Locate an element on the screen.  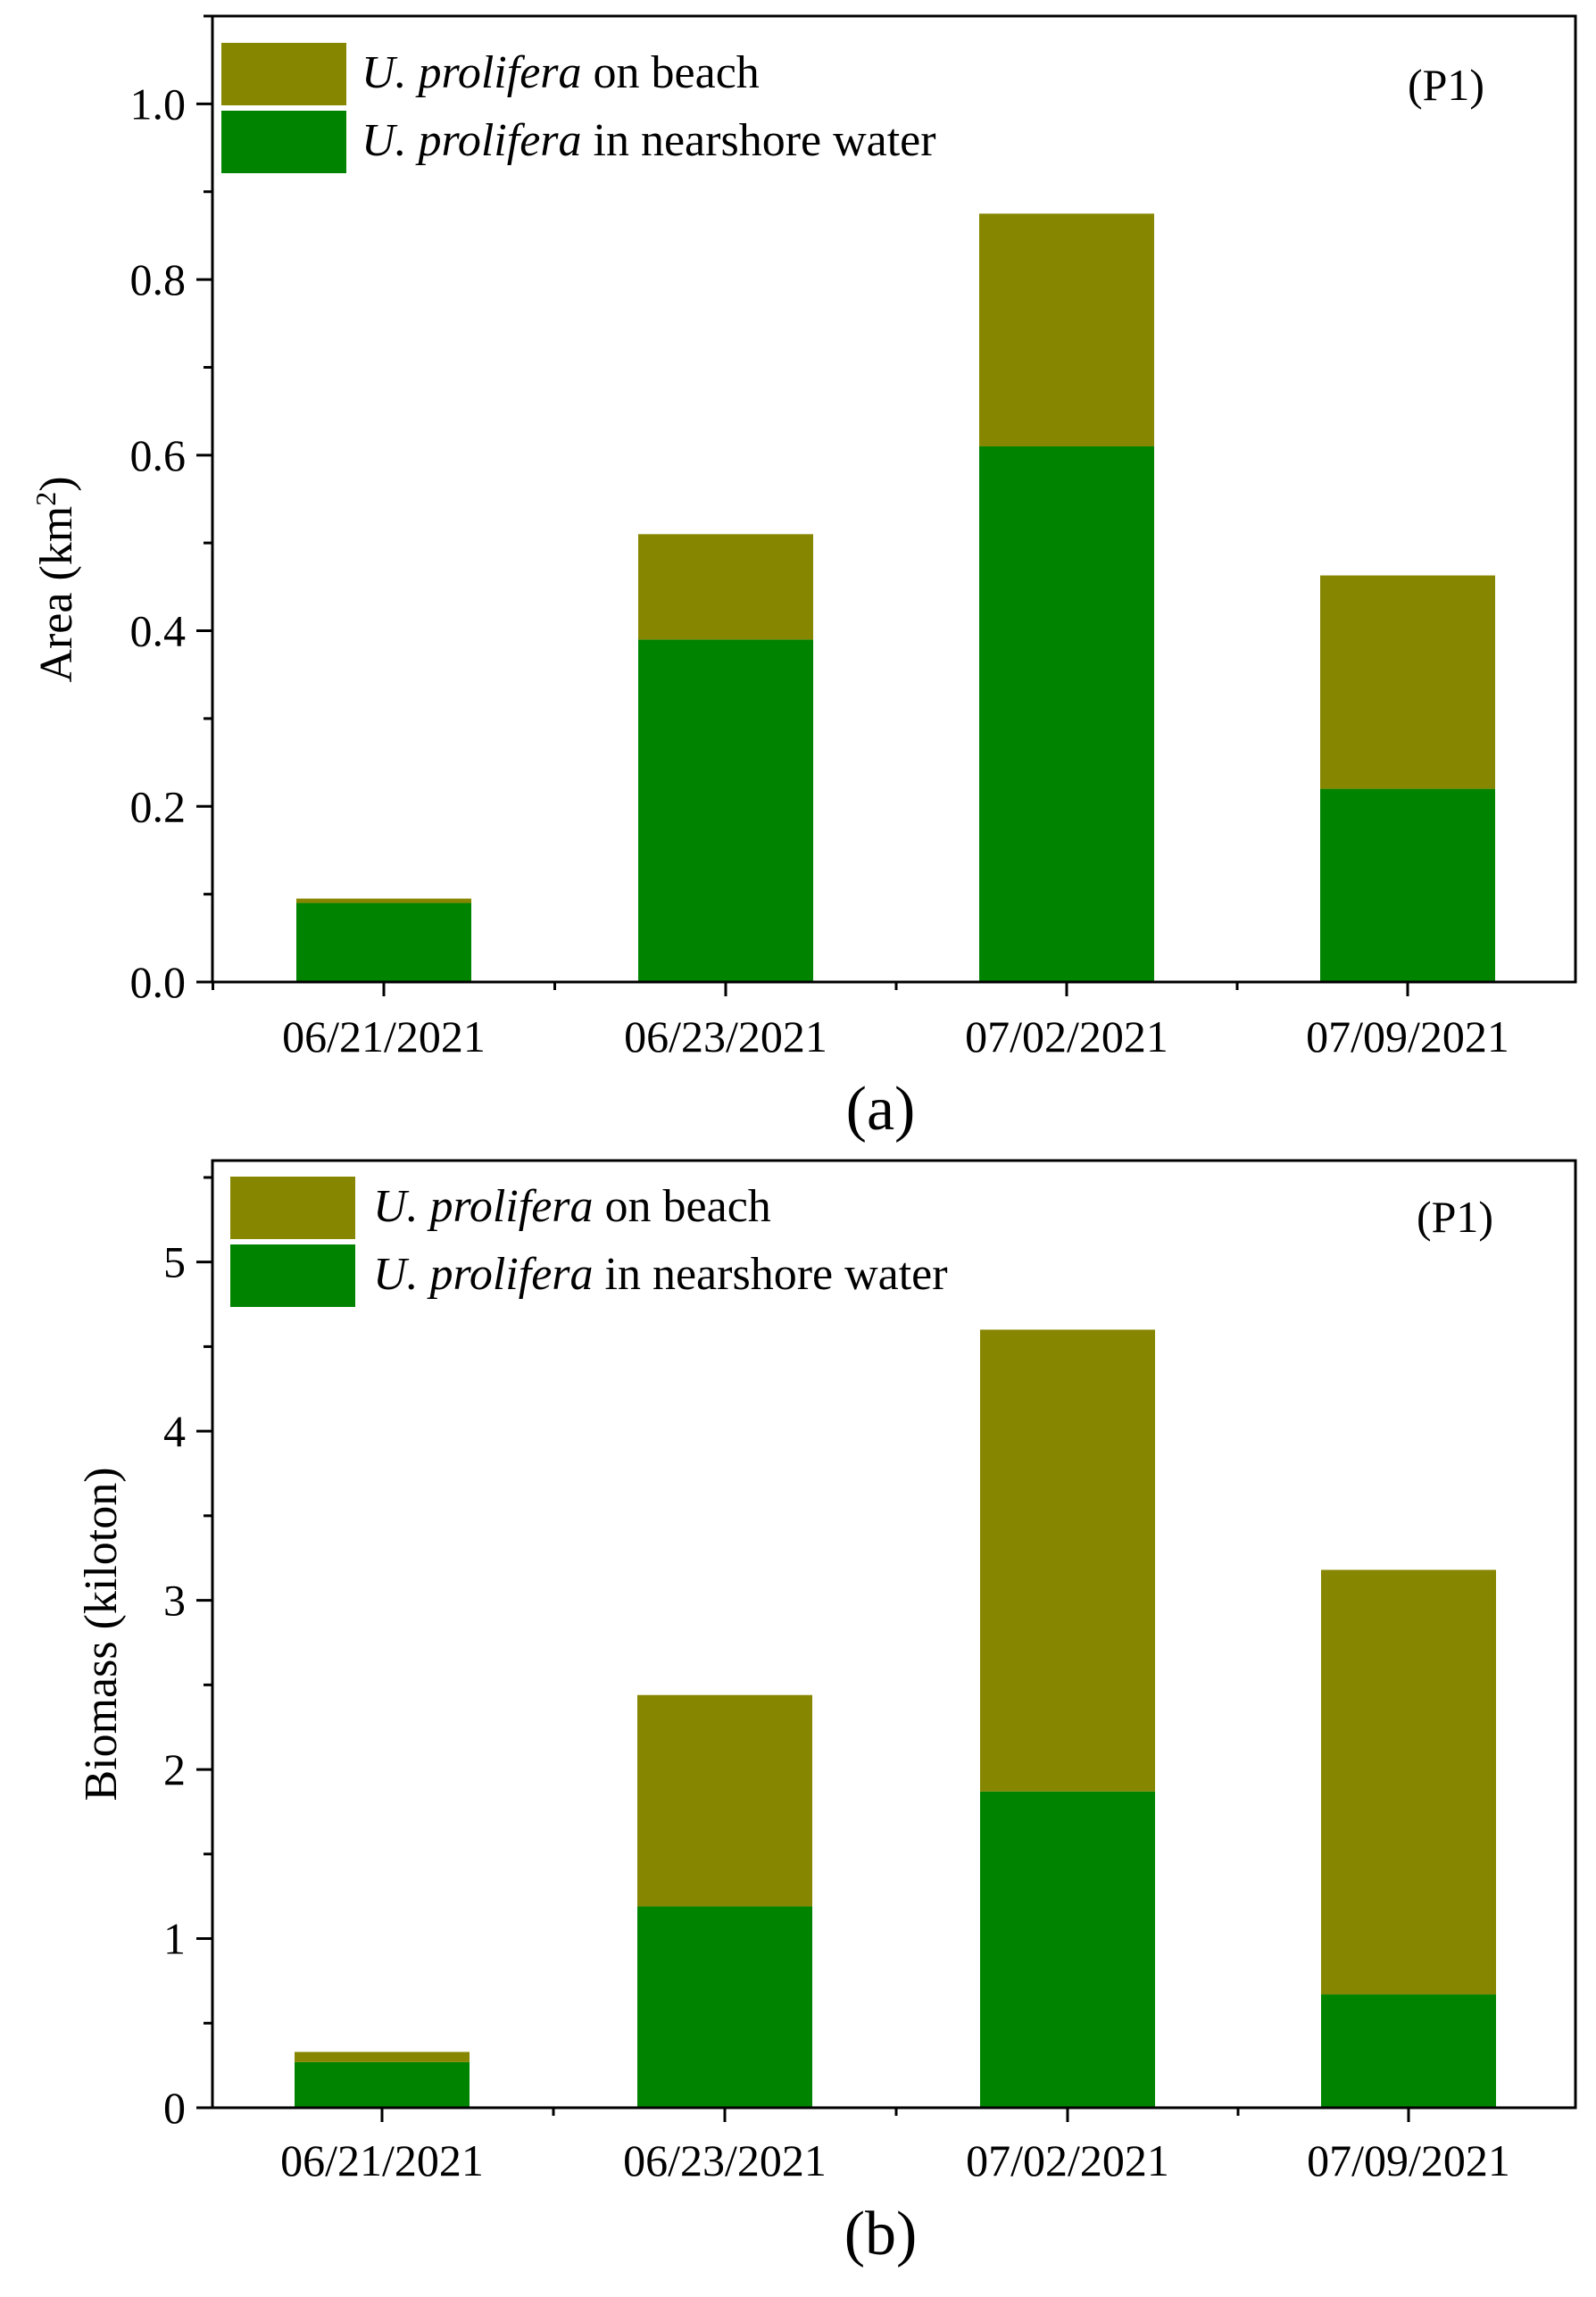
y-axis-title: Area (km2) is located at coordinates (56, 579).